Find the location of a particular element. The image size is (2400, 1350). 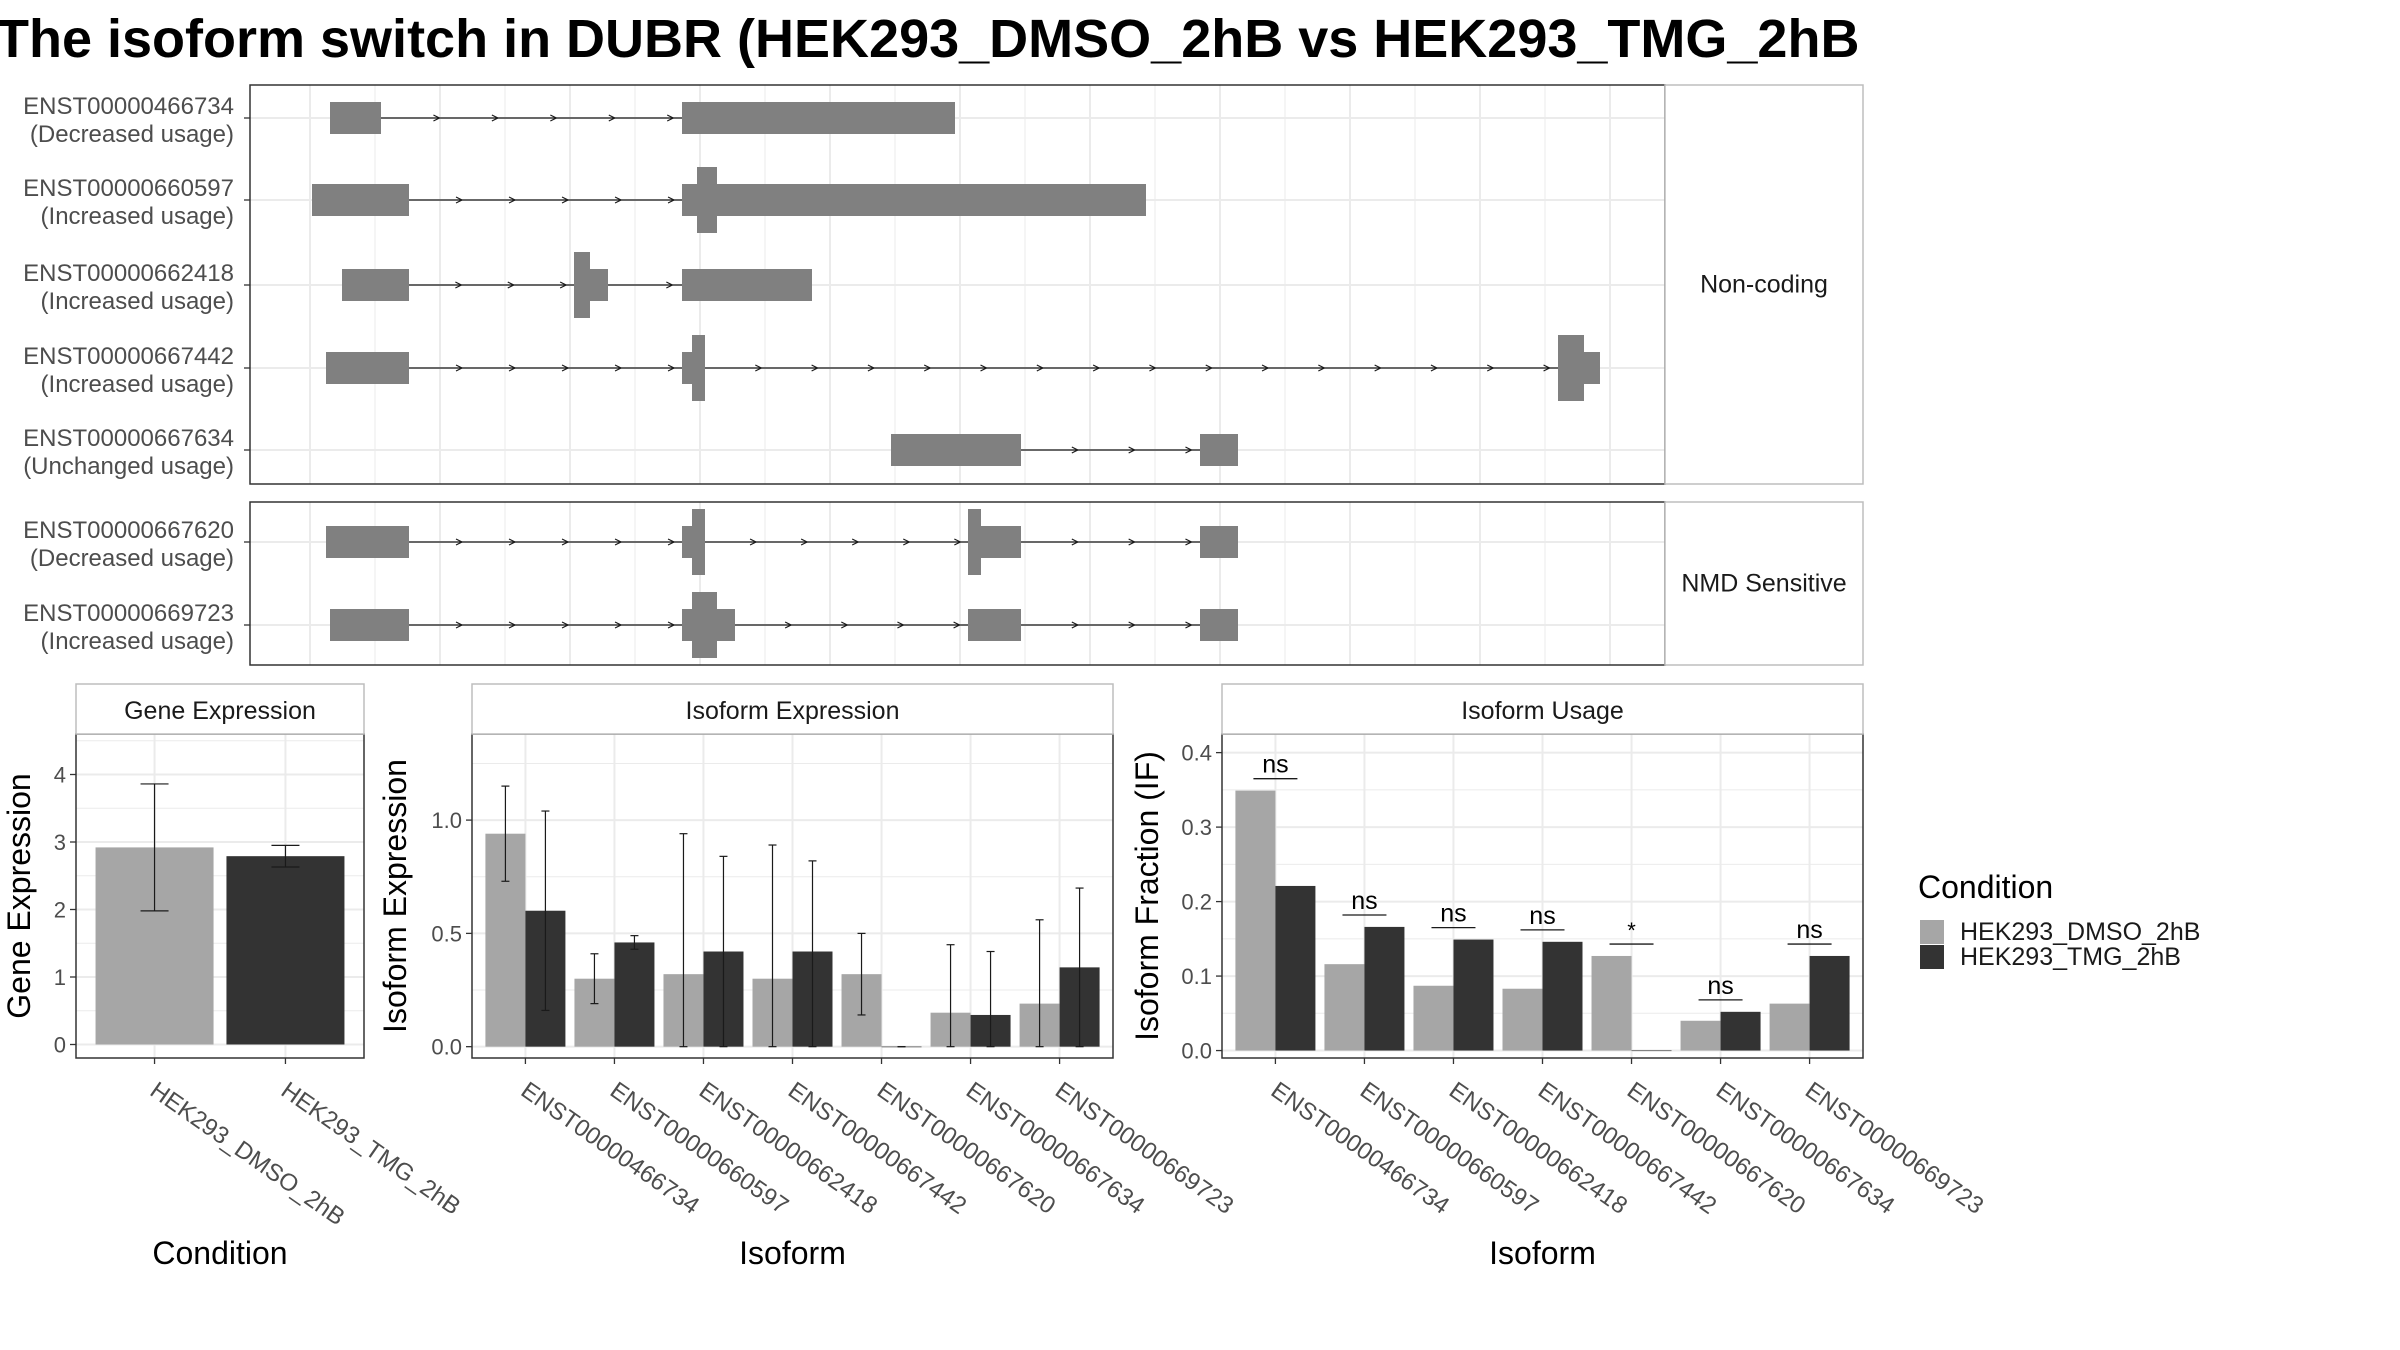

legend-swatch is located at coordinates (1932, 957).